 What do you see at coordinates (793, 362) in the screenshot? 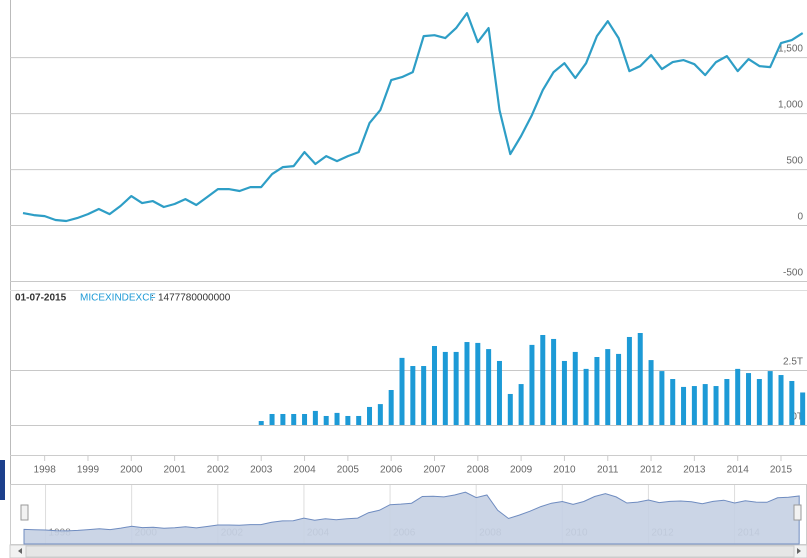
I see `y-tick-label: 2.5T` at bounding box center [793, 362].